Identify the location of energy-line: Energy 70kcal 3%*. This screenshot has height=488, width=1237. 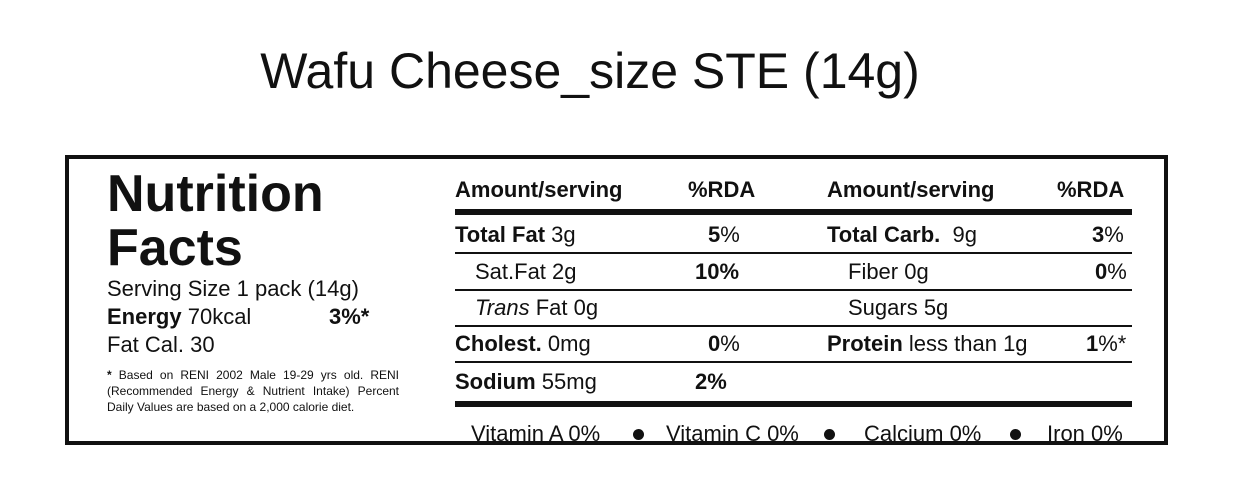
(257, 317).